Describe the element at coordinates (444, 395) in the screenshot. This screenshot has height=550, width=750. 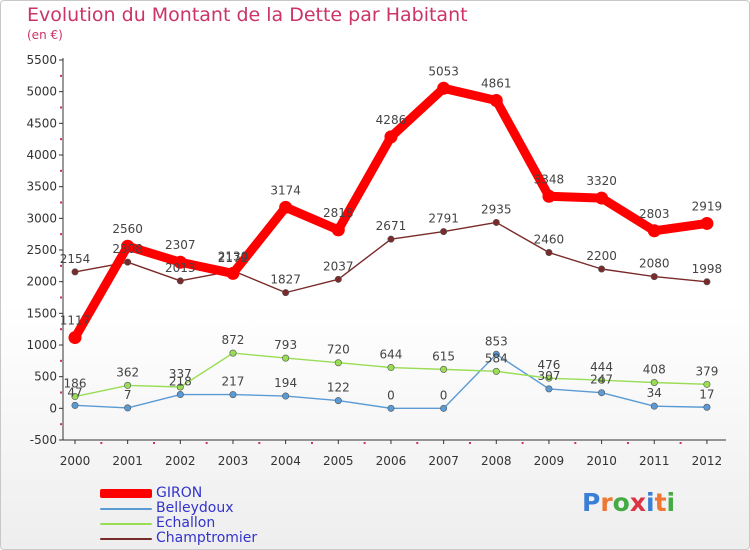
I see `data-label-belleydoux: 0` at that location.